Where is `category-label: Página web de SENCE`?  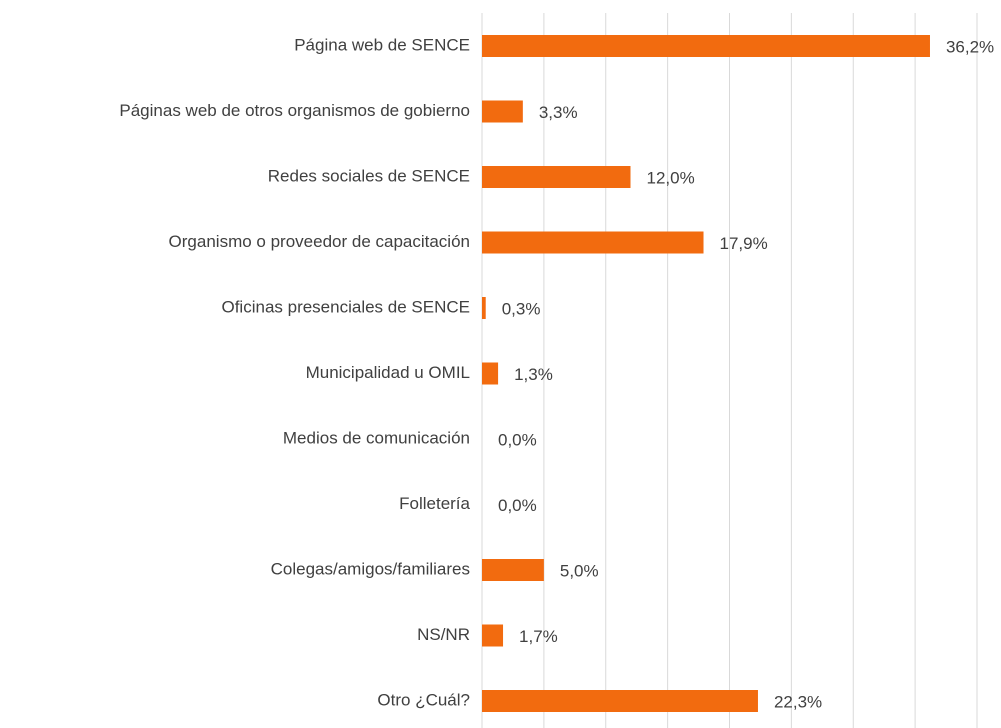 category-label: Página web de SENCE is located at coordinates (382, 44).